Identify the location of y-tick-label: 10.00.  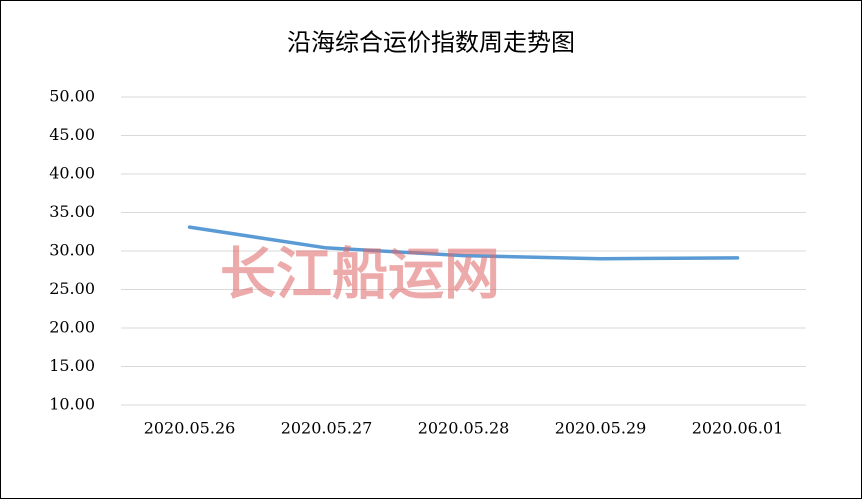
(72, 404).